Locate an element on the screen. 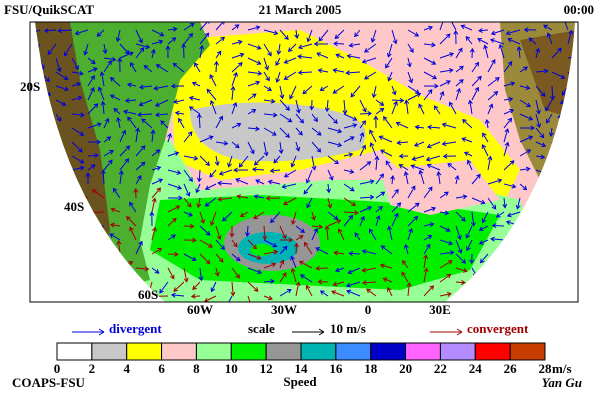 The height and width of the screenshot is (400, 600). lat-label: 40S is located at coordinates (74, 206).